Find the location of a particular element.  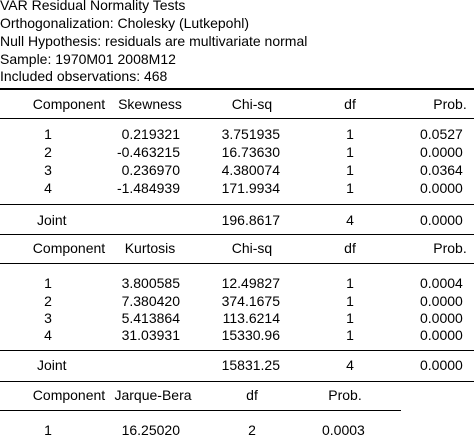

chisq-cell: 113.6214 is located at coordinates (251, 318).